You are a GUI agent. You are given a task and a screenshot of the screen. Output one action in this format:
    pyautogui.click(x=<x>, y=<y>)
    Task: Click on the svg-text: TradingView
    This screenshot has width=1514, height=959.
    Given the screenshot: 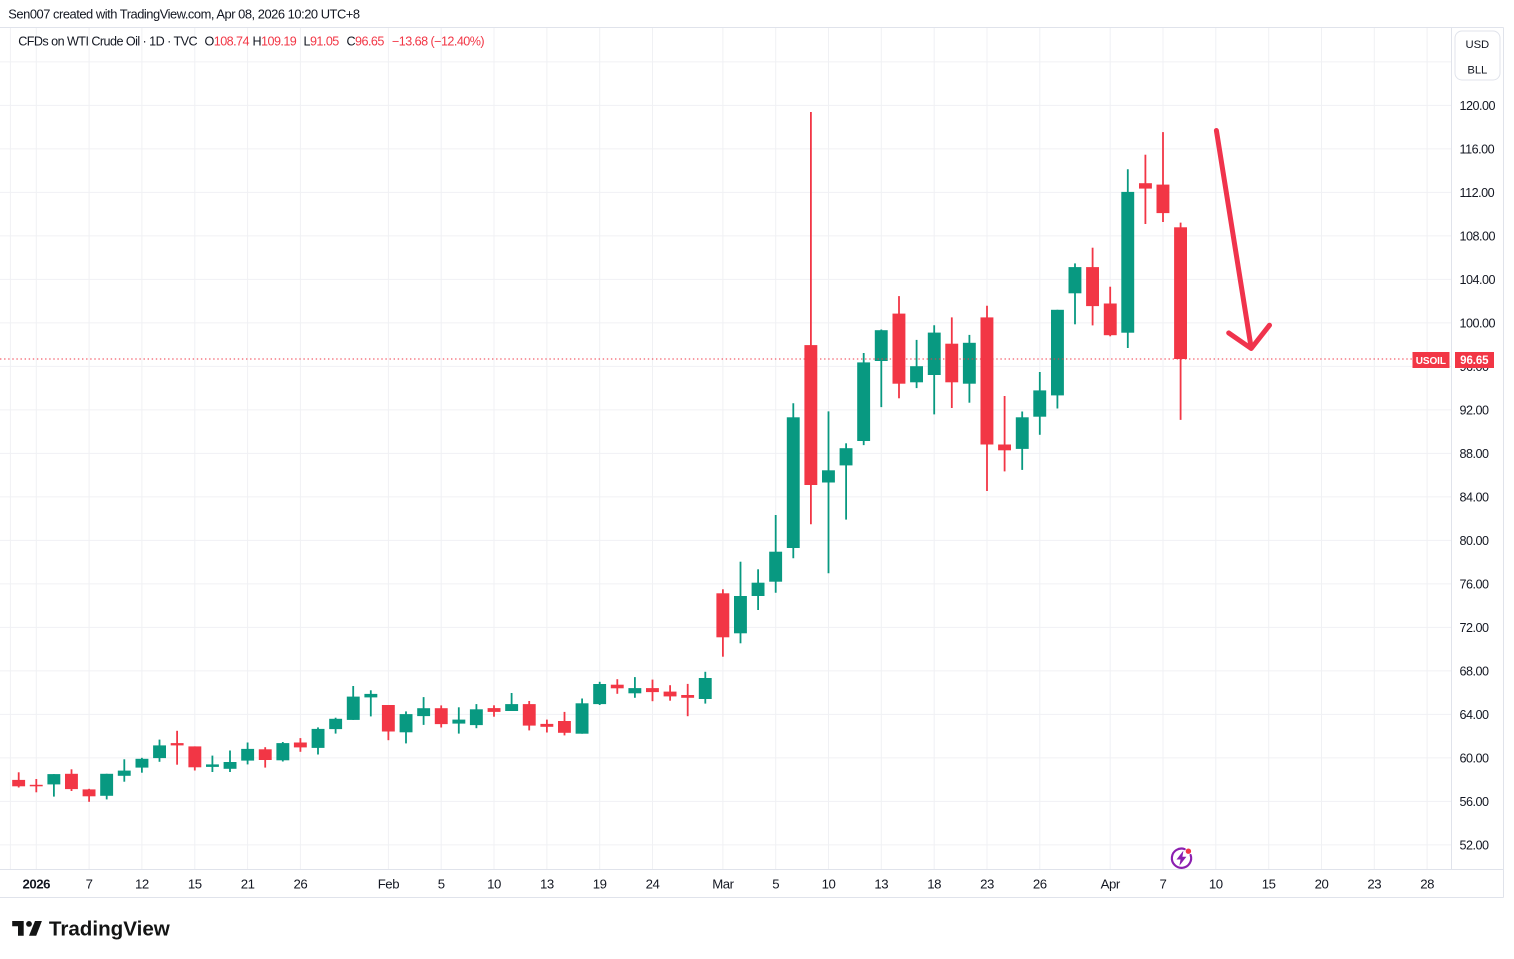 What is the action you would take?
    pyautogui.click(x=110, y=929)
    